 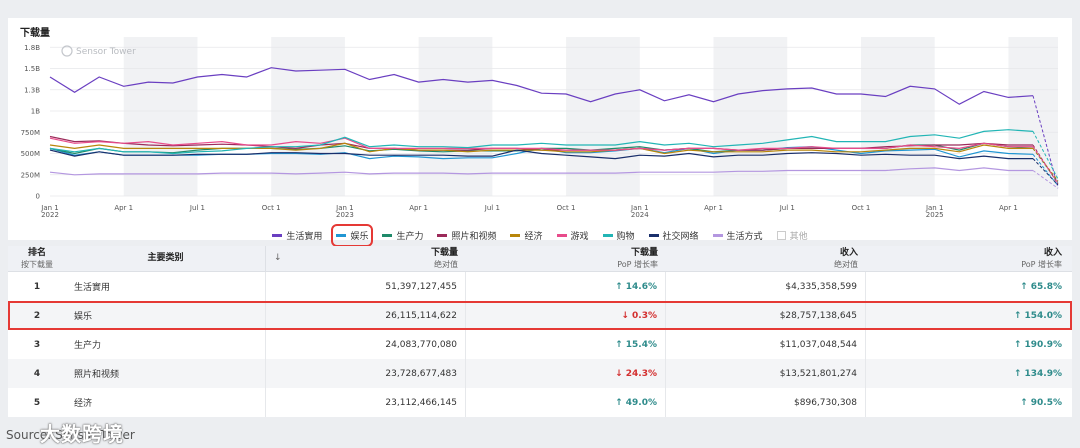 What do you see at coordinates (377, 402) in the screenshot?
I see `downloads-cell: 23,112,466,145` at bounding box center [377, 402].